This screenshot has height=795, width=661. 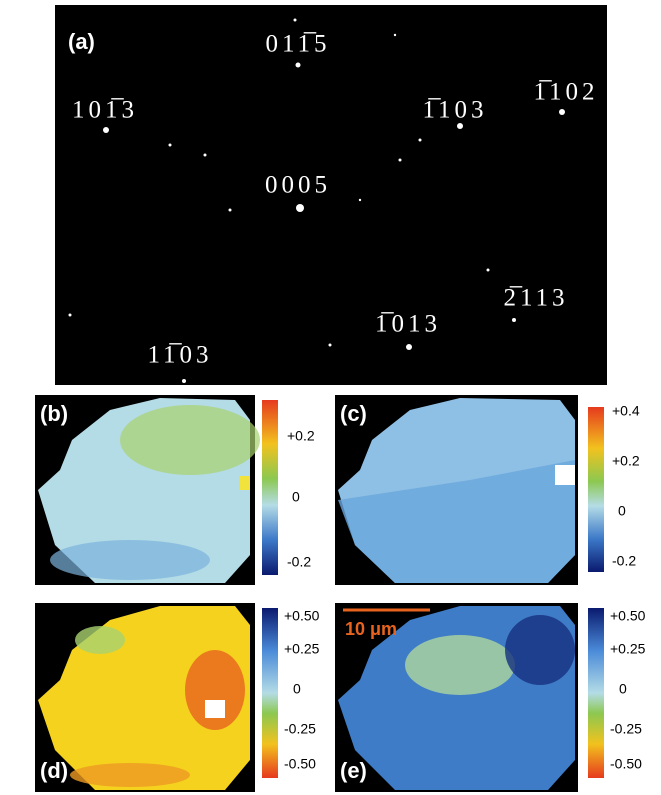 I want to click on panel-label: (c), so click(x=353, y=413).